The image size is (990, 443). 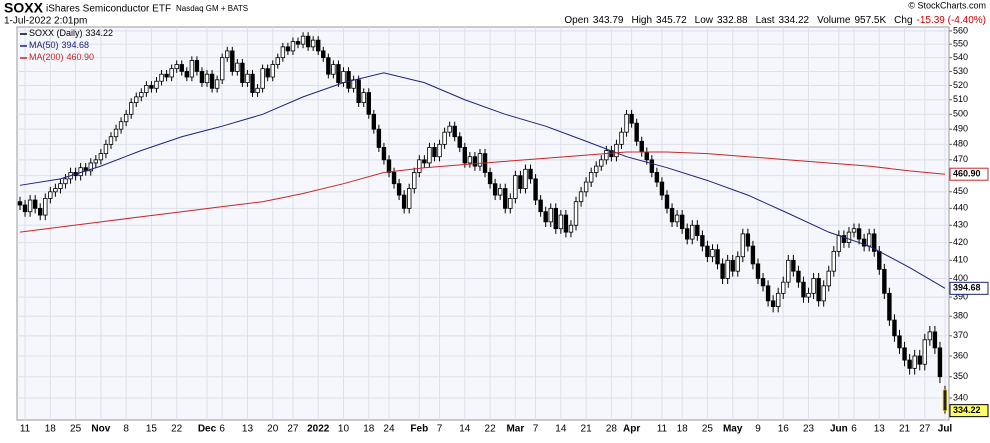 What do you see at coordinates (641, 20) in the screenshot?
I see `quote-label: High` at bounding box center [641, 20].